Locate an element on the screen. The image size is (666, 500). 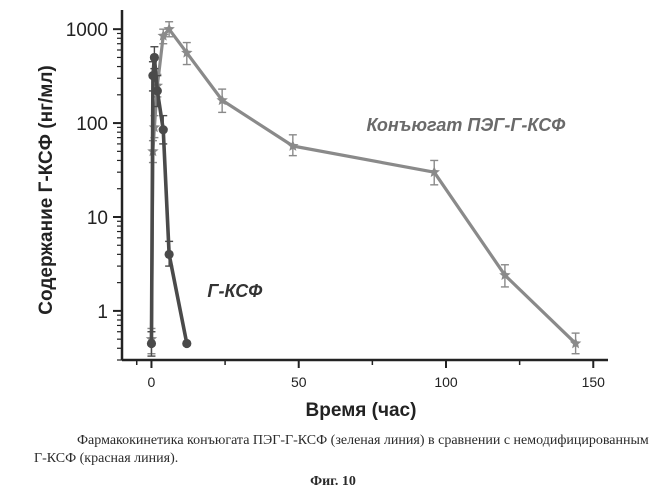
x-tick-label: 150 is located at coordinates (594, 382).